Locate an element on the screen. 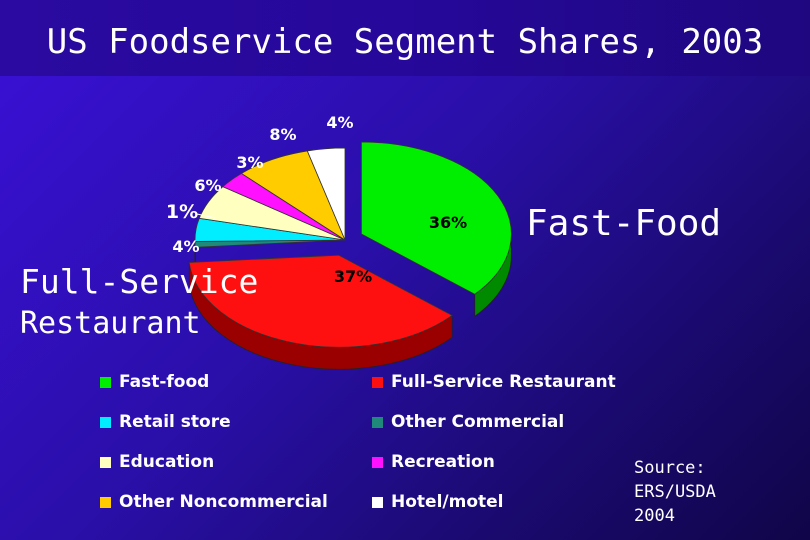 Image resolution: width=810 pixels, height=540 pixels. source-note: Source: ERS/USDA 2004 is located at coordinates (675, 492).